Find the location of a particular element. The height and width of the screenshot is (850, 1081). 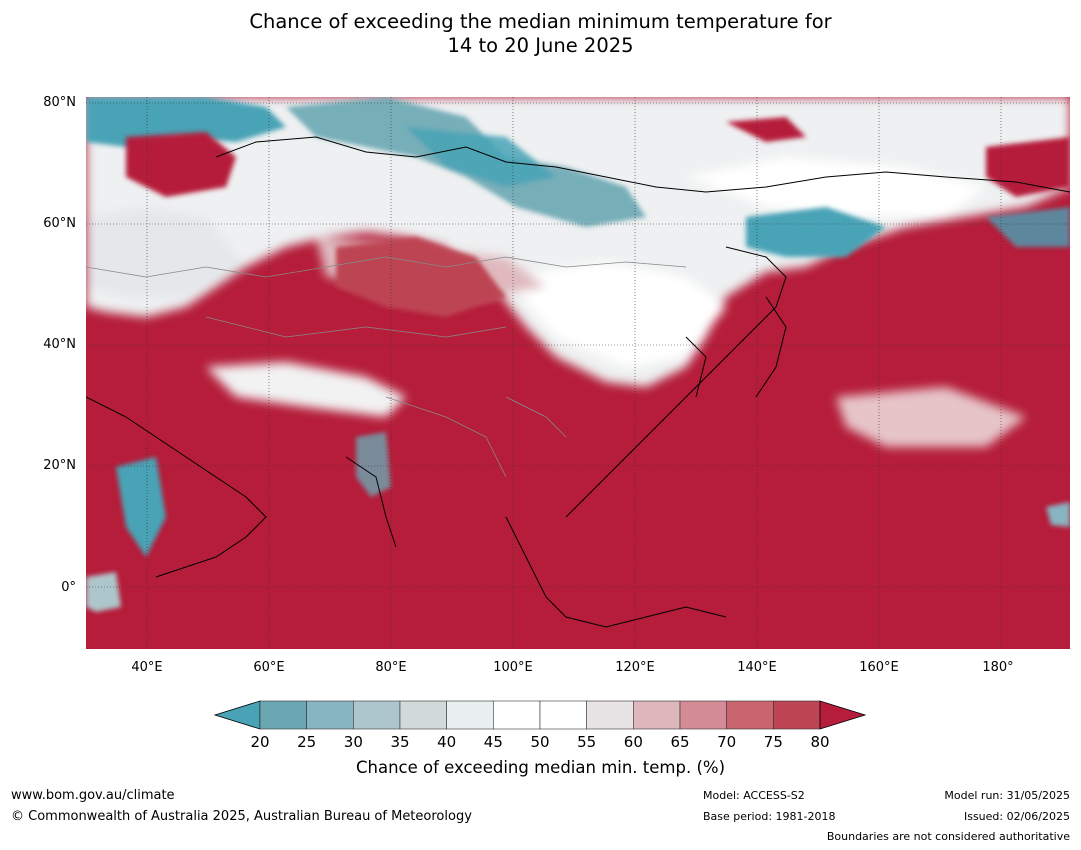

colorbar-tick-label: 75 is located at coordinates (773, 742).